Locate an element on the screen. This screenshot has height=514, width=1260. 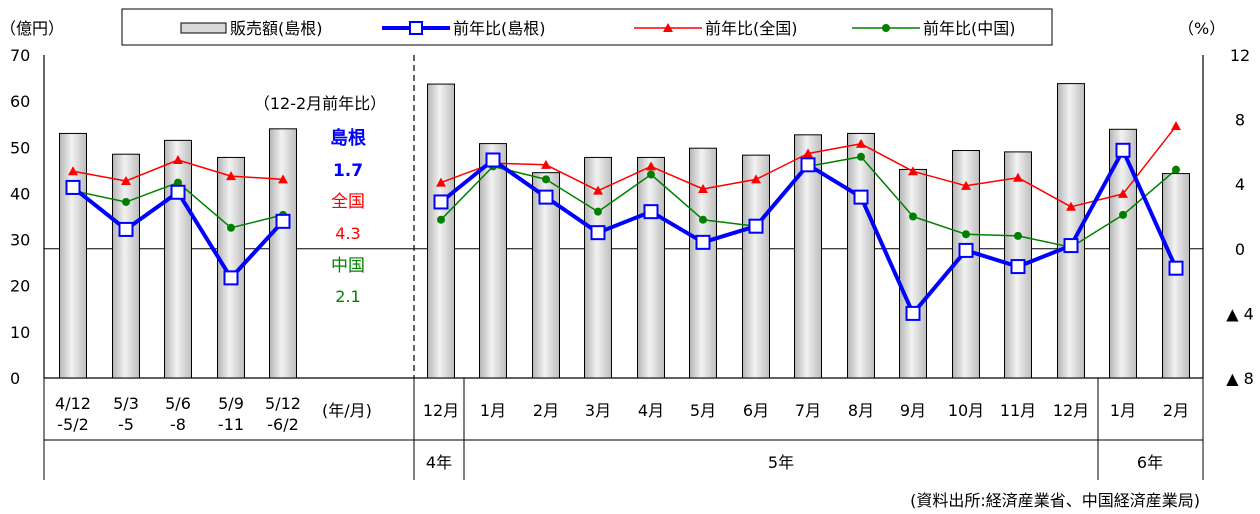
x-tick-label: -5 is located at coordinates (126, 424).